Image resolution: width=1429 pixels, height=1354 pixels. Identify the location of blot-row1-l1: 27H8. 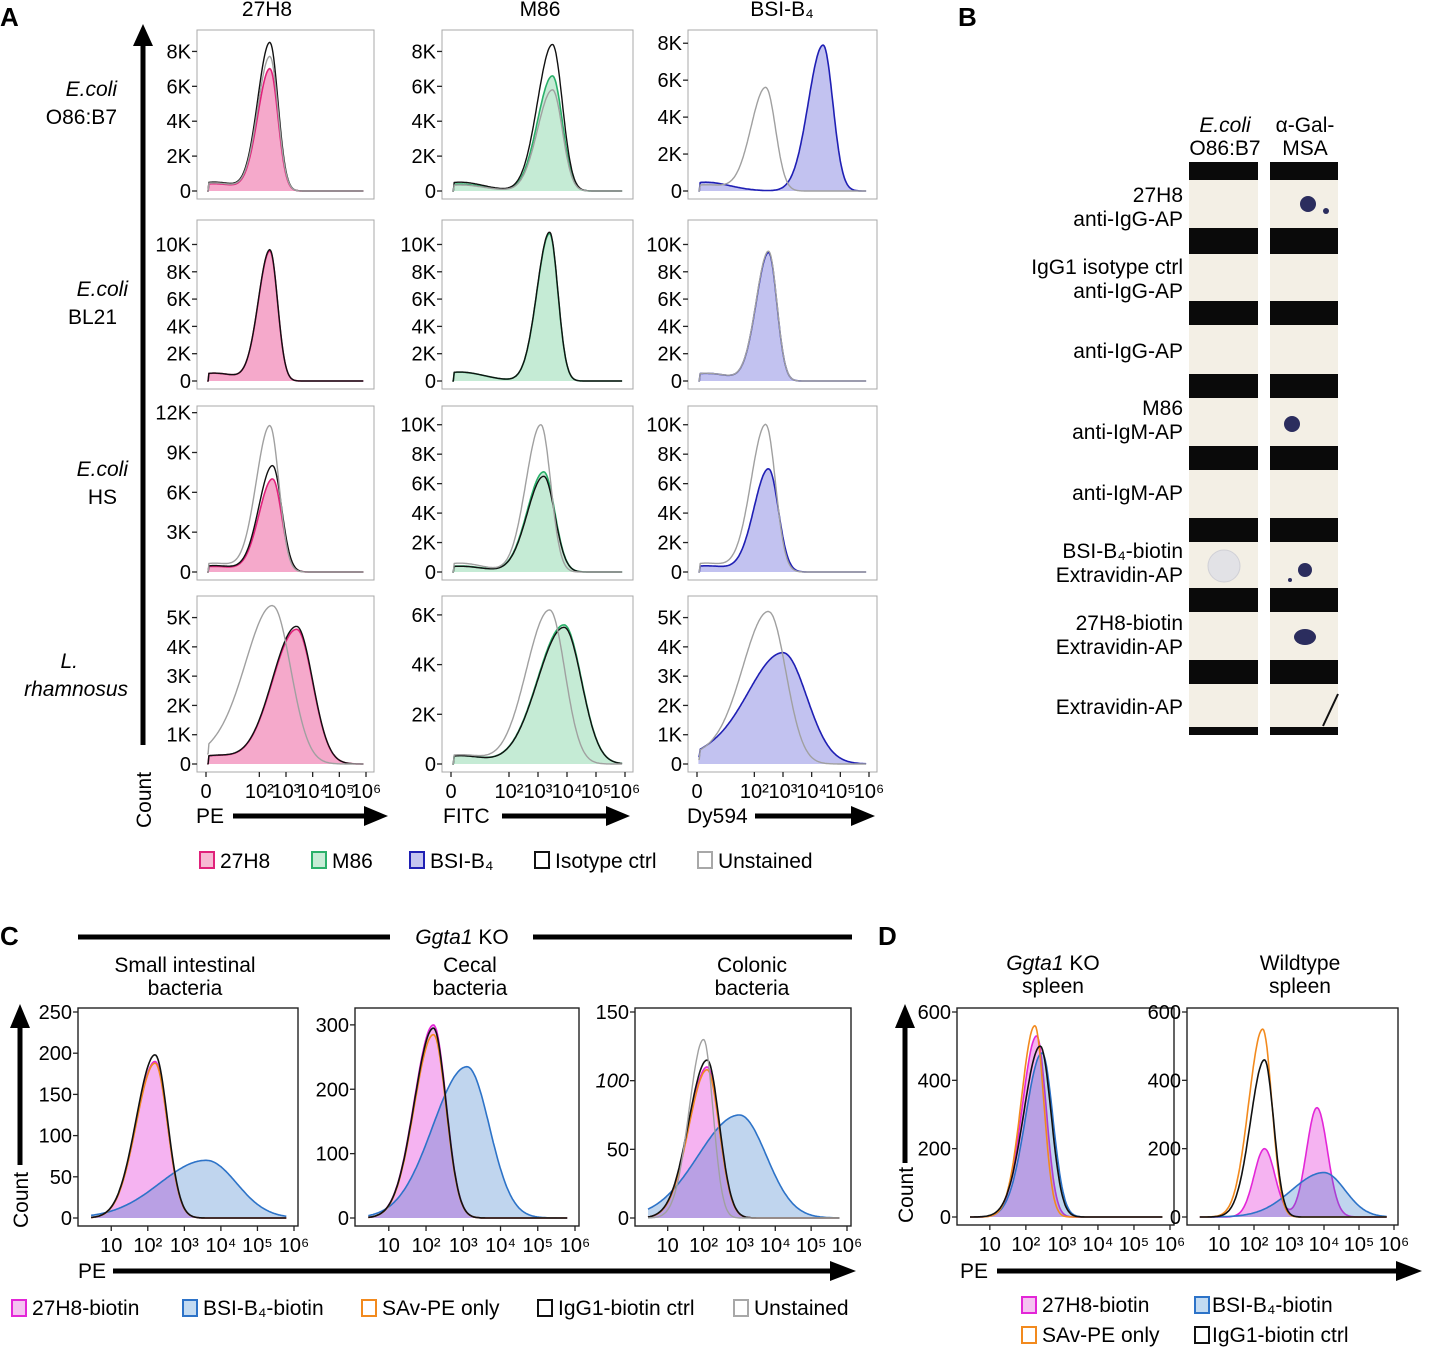
(1158, 195).